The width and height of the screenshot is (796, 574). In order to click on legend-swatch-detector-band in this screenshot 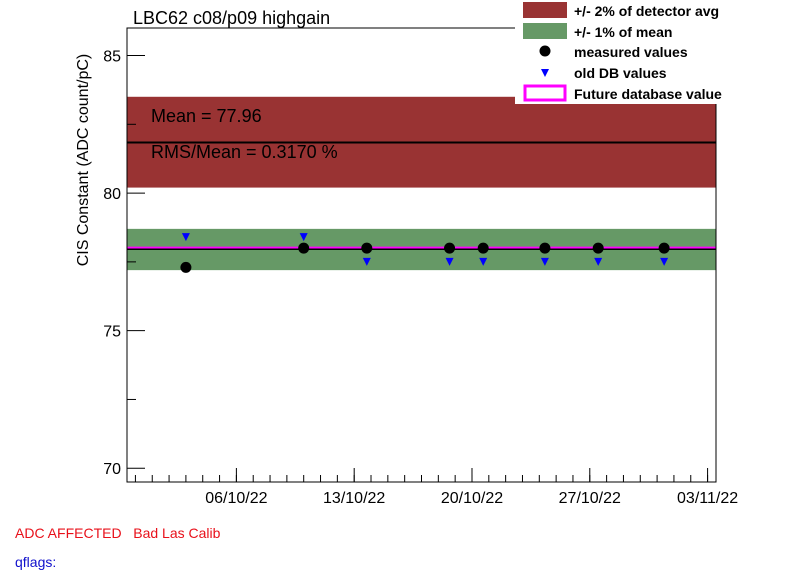, I will do `click(545, 10)`.